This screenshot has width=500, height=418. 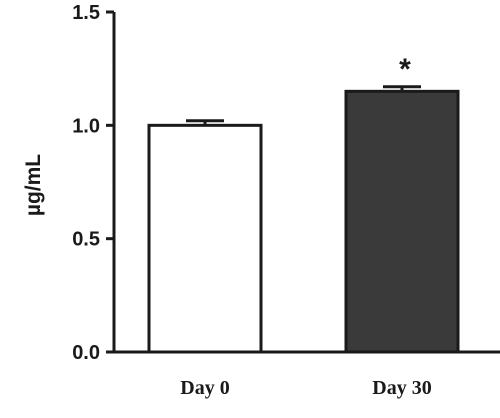 What do you see at coordinates (93, 183) in the screenshot?
I see `y-axis-ticks: 0.0 0.5 1.0 1.5` at bounding box center [93, 183].